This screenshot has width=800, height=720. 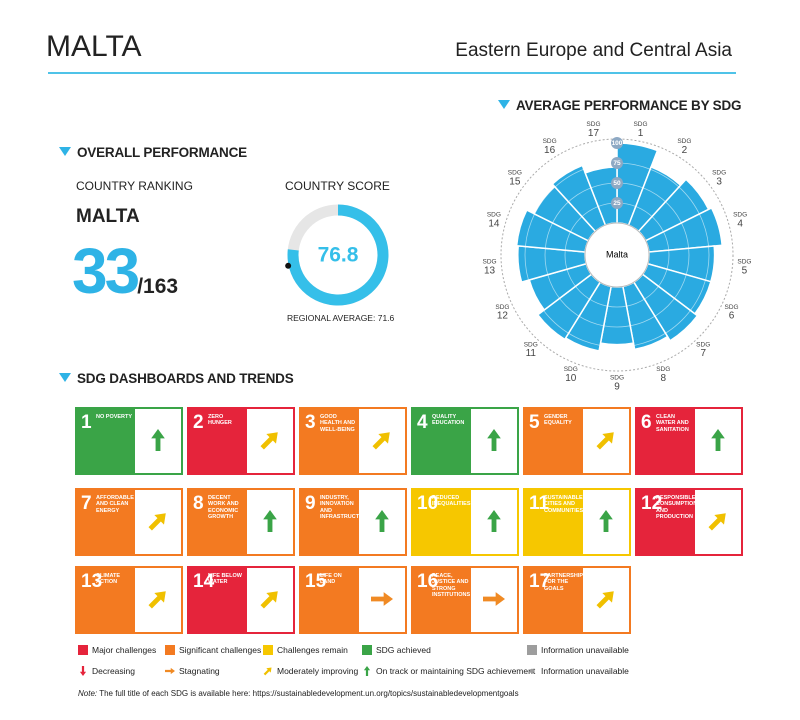 I want to click on legend-item: Information unavailable, so click(x=578, y=650).